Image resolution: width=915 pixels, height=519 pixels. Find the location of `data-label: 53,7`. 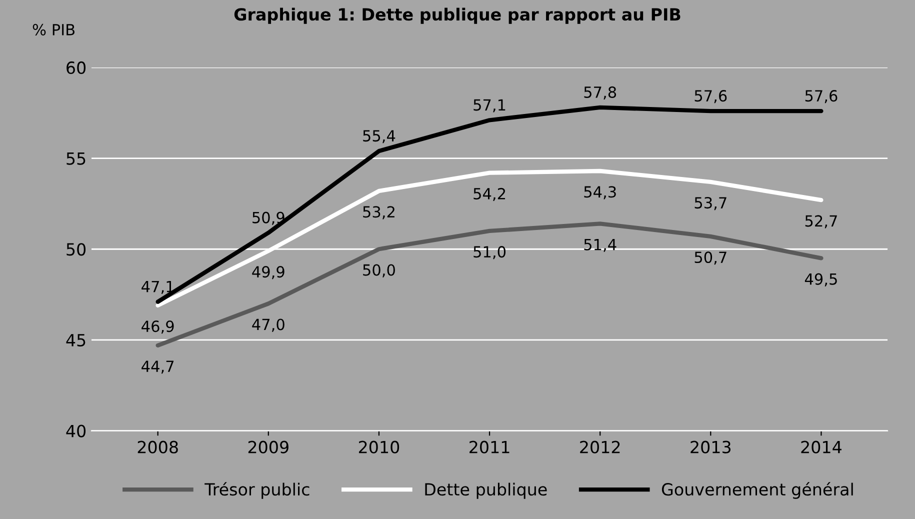

data-label: 53,7 is located at coordinates (710, 203).